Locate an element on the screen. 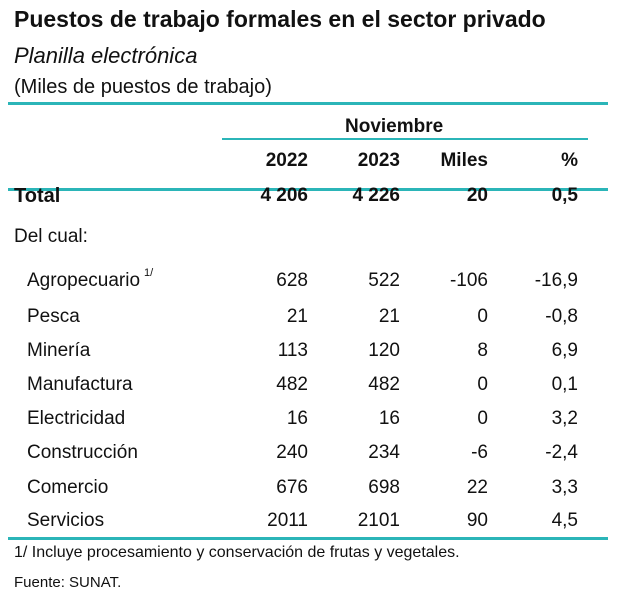 Image resolution: width=620 pixels, height=602 pixels. row-label: Pesca is located at coordinates (53, 316).